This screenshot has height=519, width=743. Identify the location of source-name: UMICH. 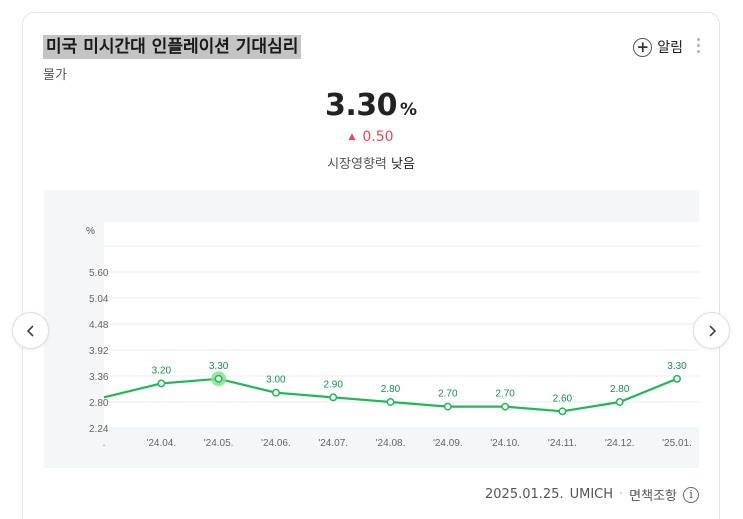
(591, 494).